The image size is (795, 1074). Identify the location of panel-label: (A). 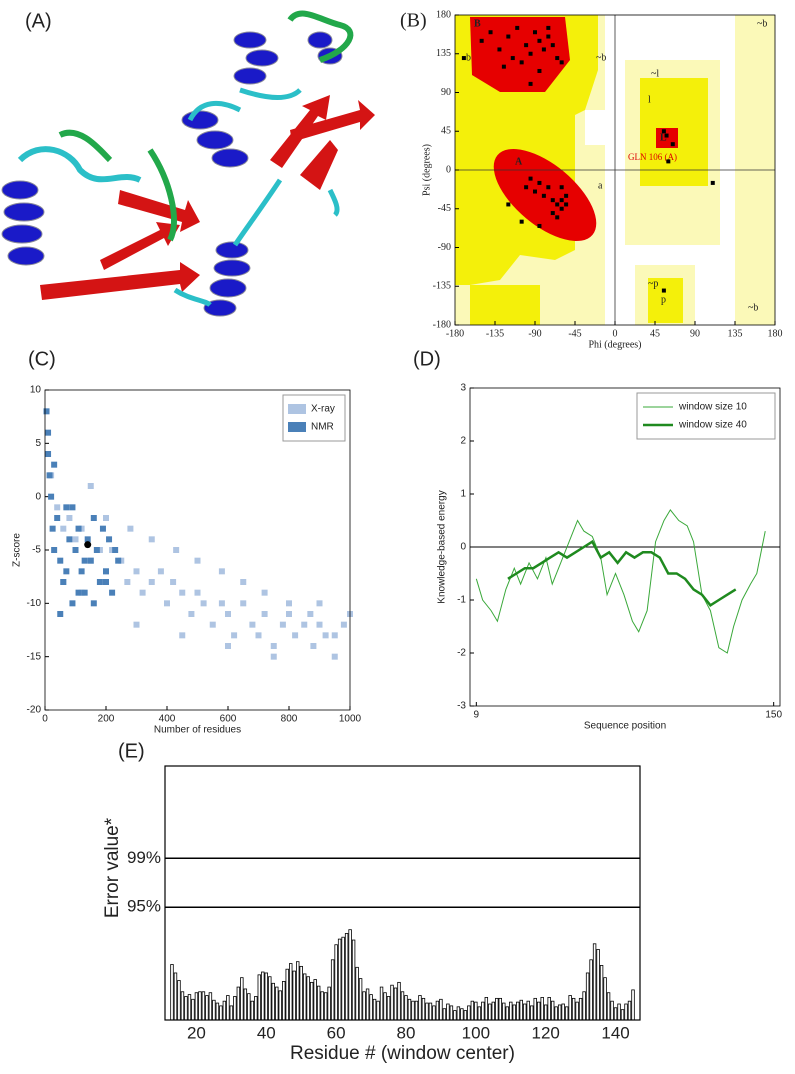
(38, 21).